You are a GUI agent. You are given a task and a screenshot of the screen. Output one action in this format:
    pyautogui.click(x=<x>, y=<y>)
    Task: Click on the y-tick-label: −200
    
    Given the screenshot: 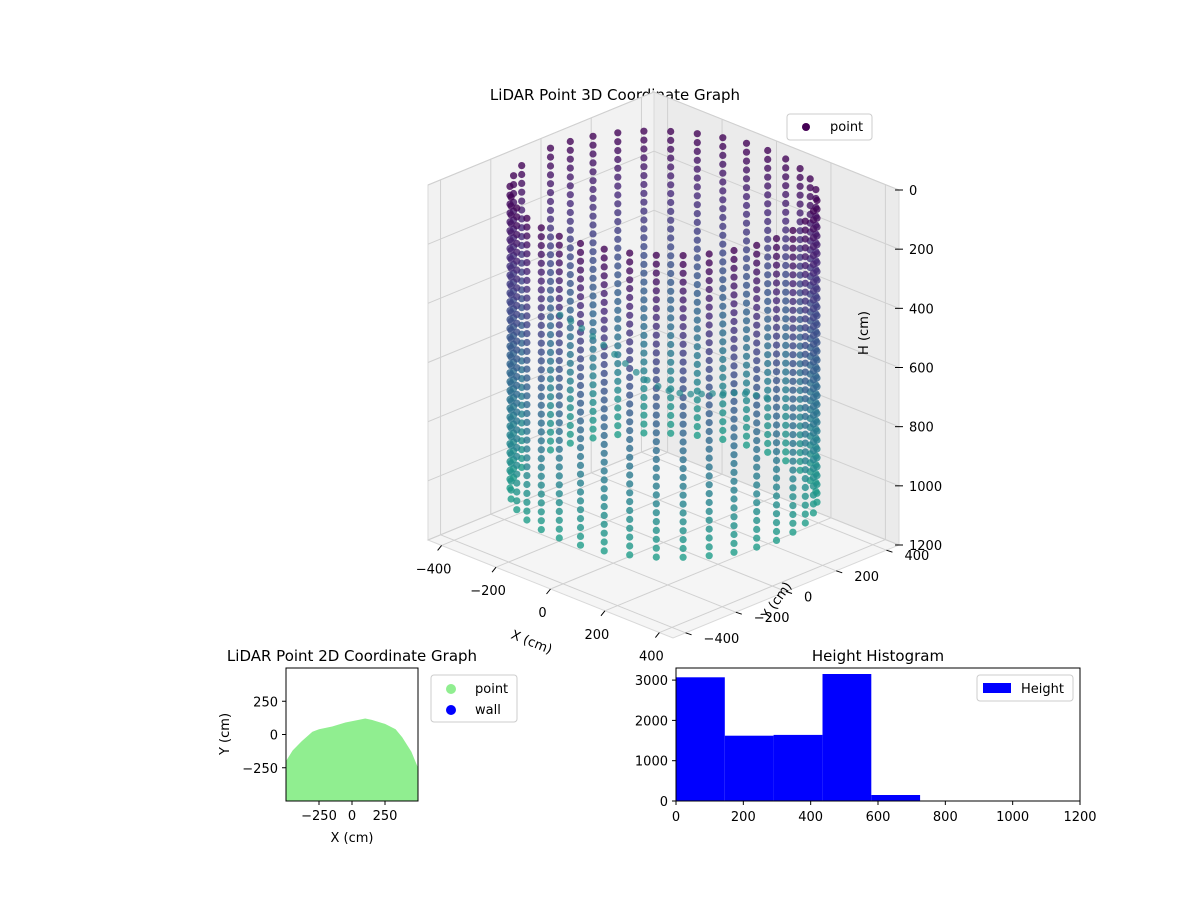 What is the action you would take?
    pyautogui.click(x=772, y=618)
    